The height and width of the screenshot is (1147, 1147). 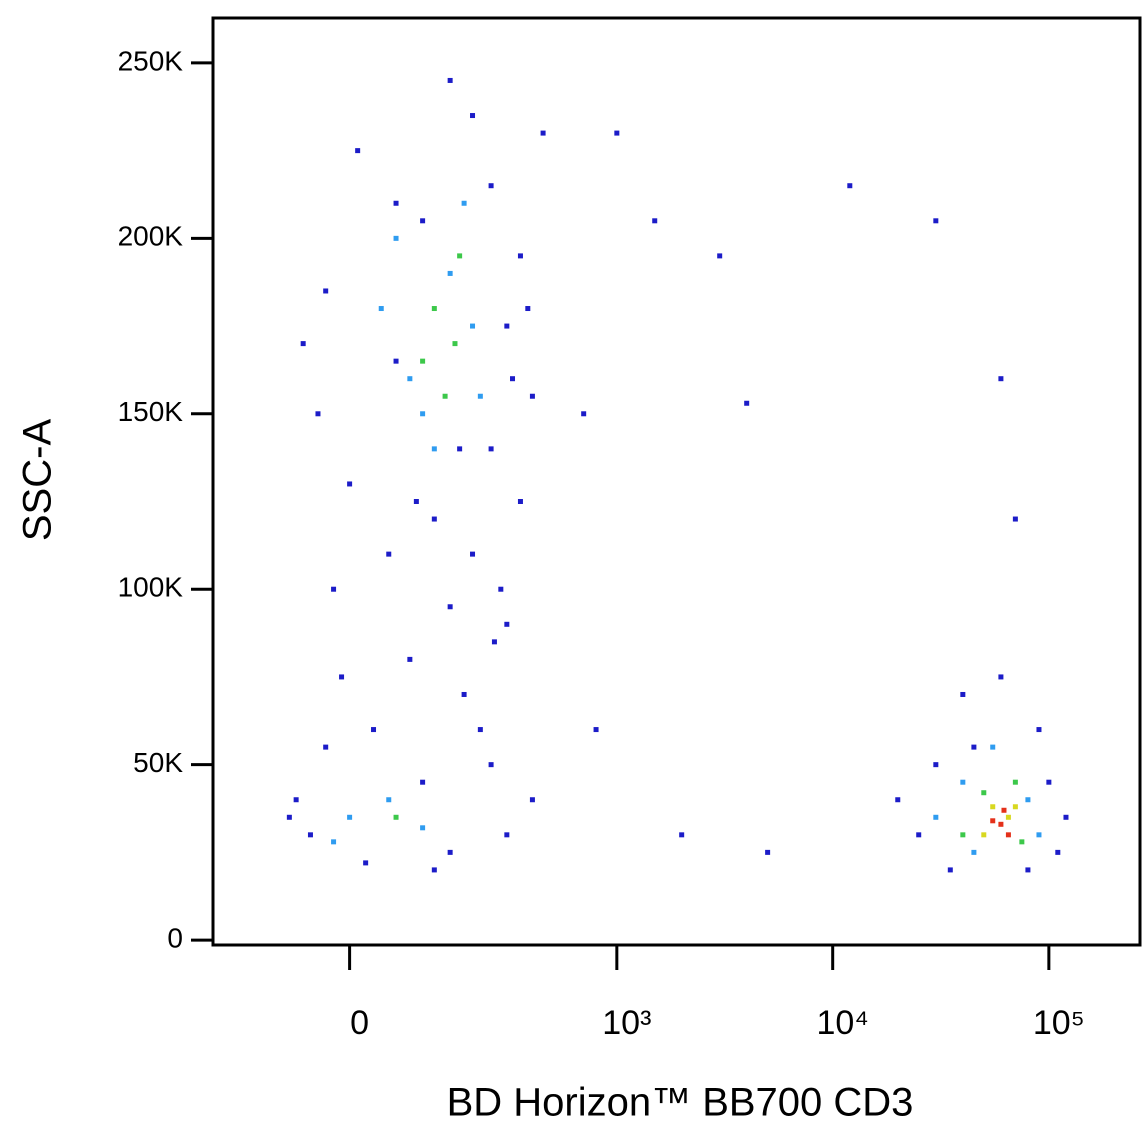 What do you see at coordinates (38, 480) in the screenshot?
I see `y-axis-label: SSC-A` at bounding box center [38, 480].